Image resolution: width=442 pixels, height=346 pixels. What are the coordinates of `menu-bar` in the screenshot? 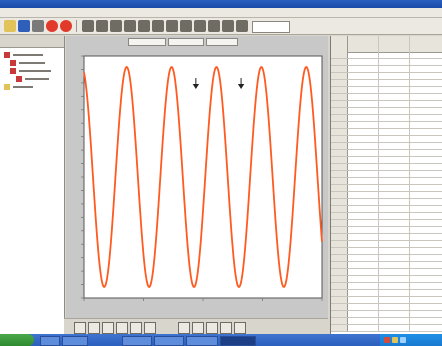 It's located at (221, 13).